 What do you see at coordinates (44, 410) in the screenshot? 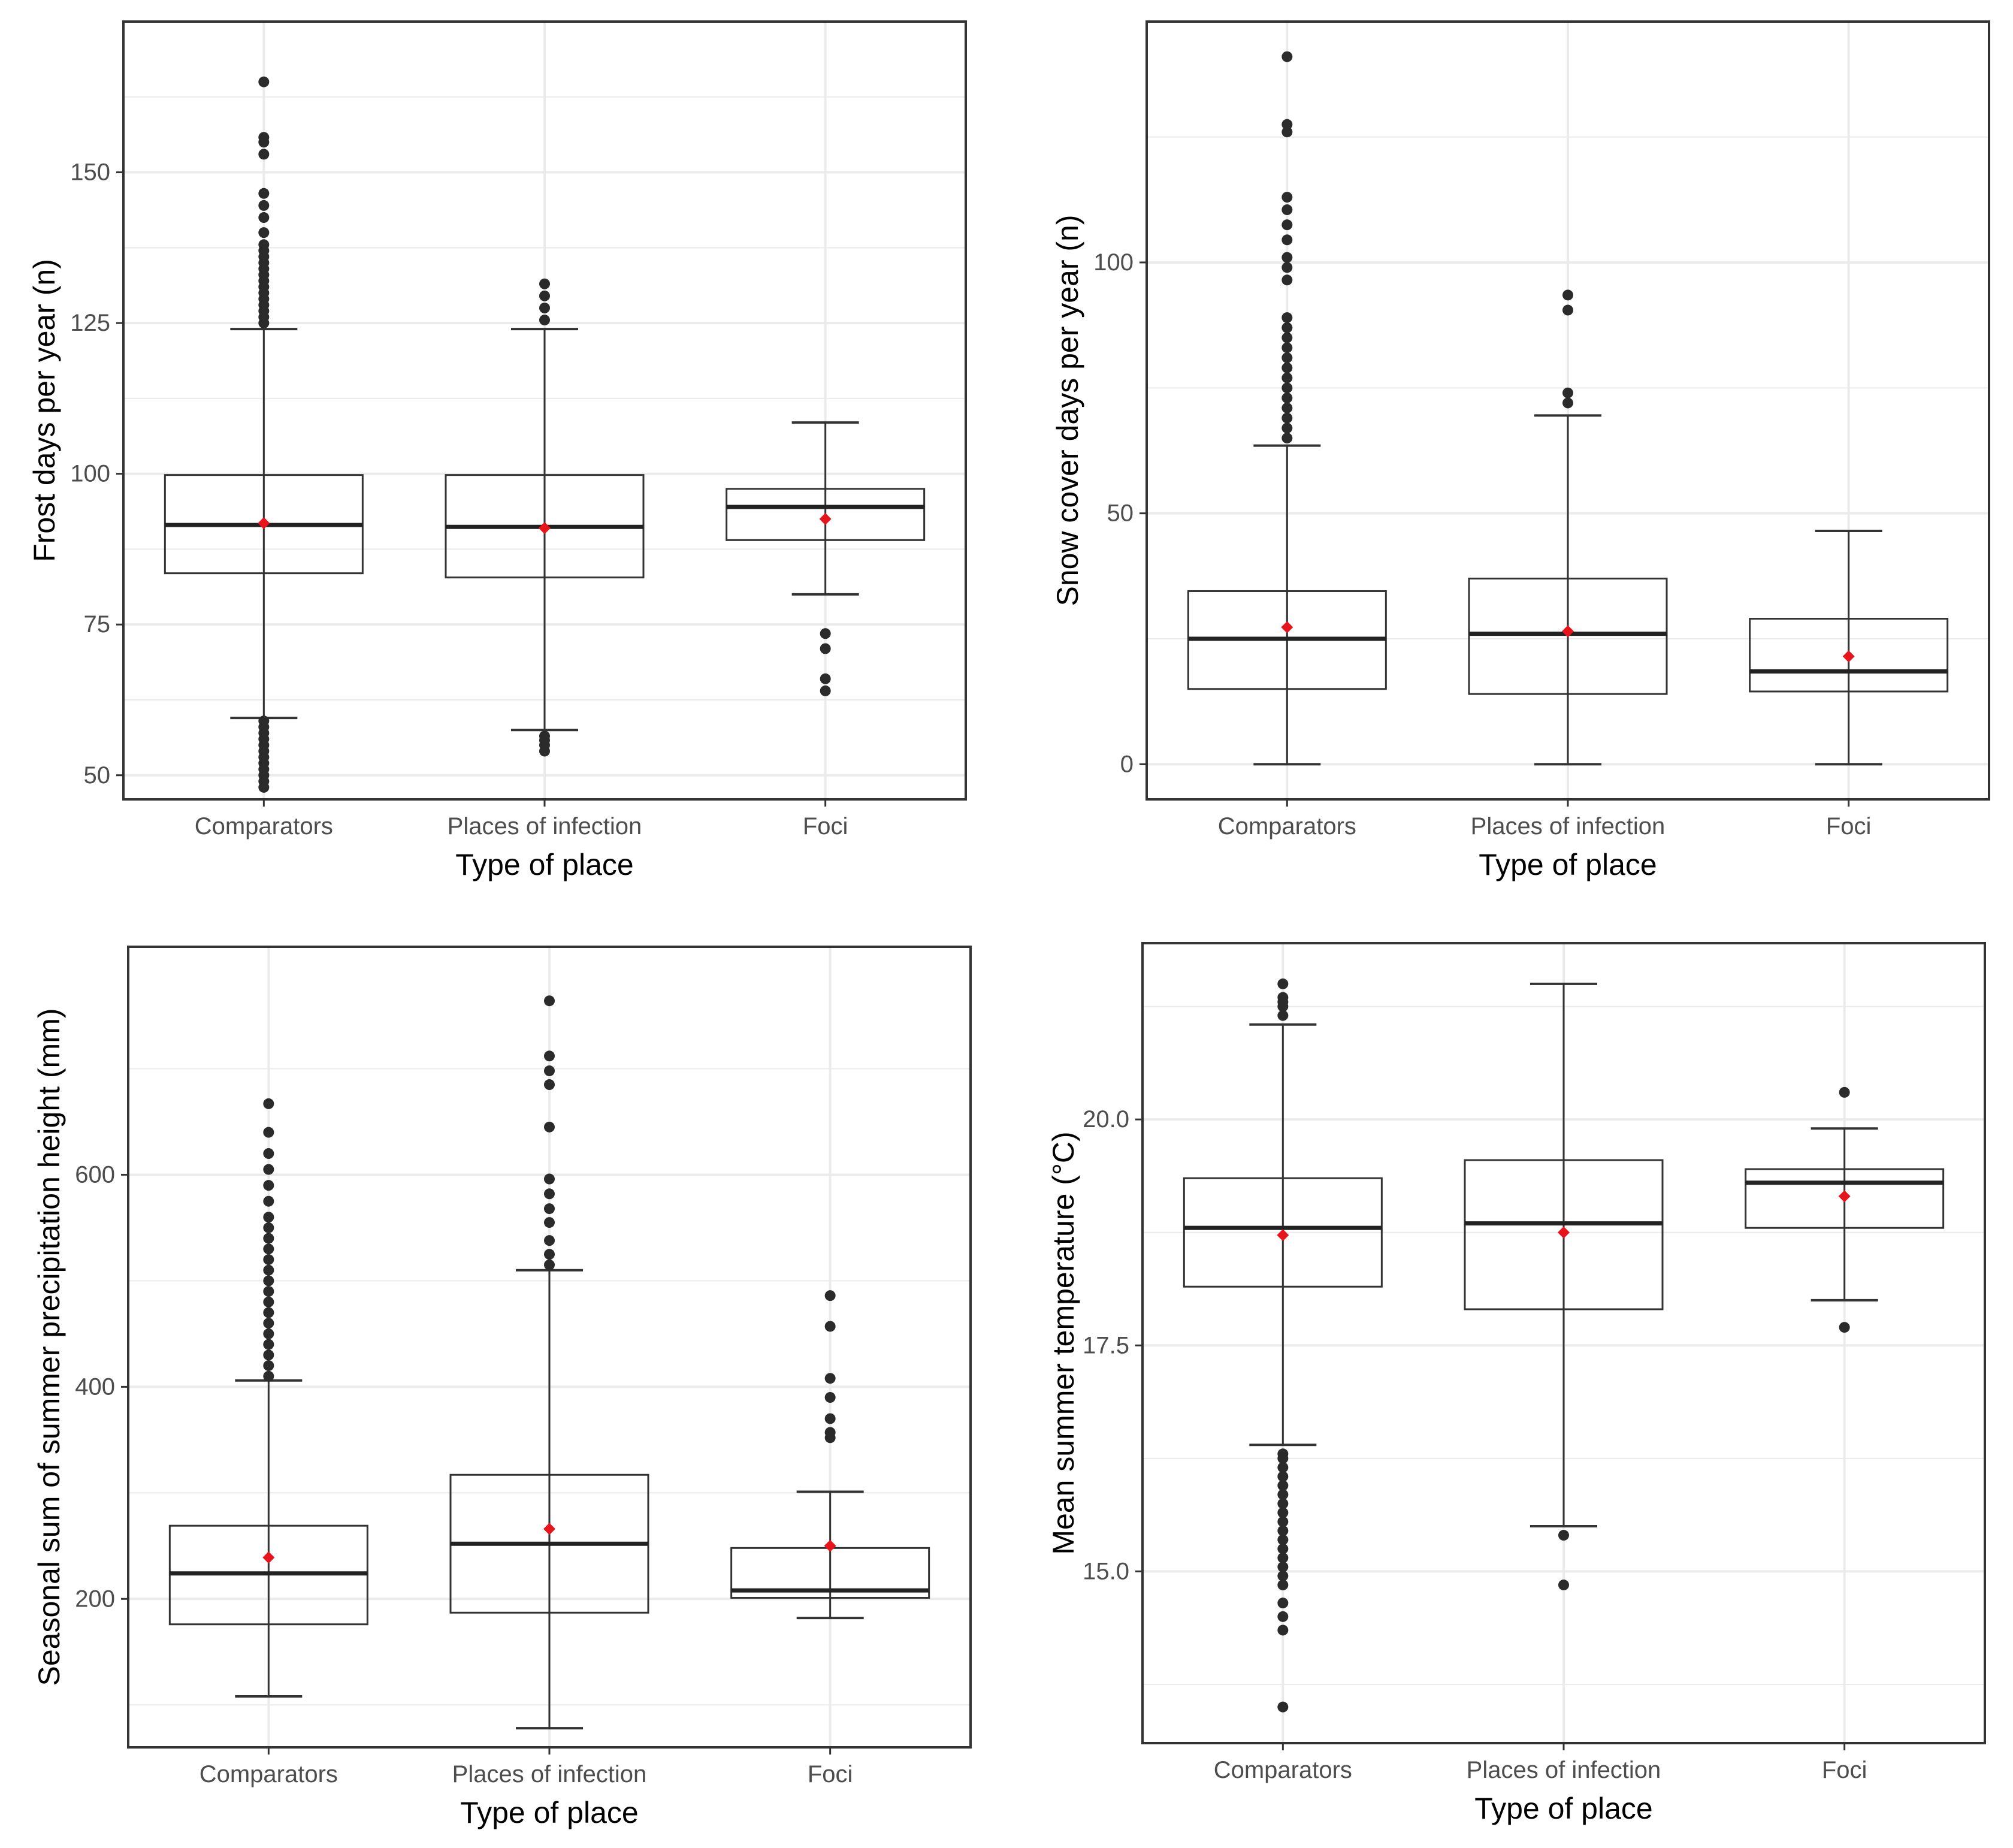
I see `y-axis-title: Frost days per year (n)` at bounding box center [44, 410].